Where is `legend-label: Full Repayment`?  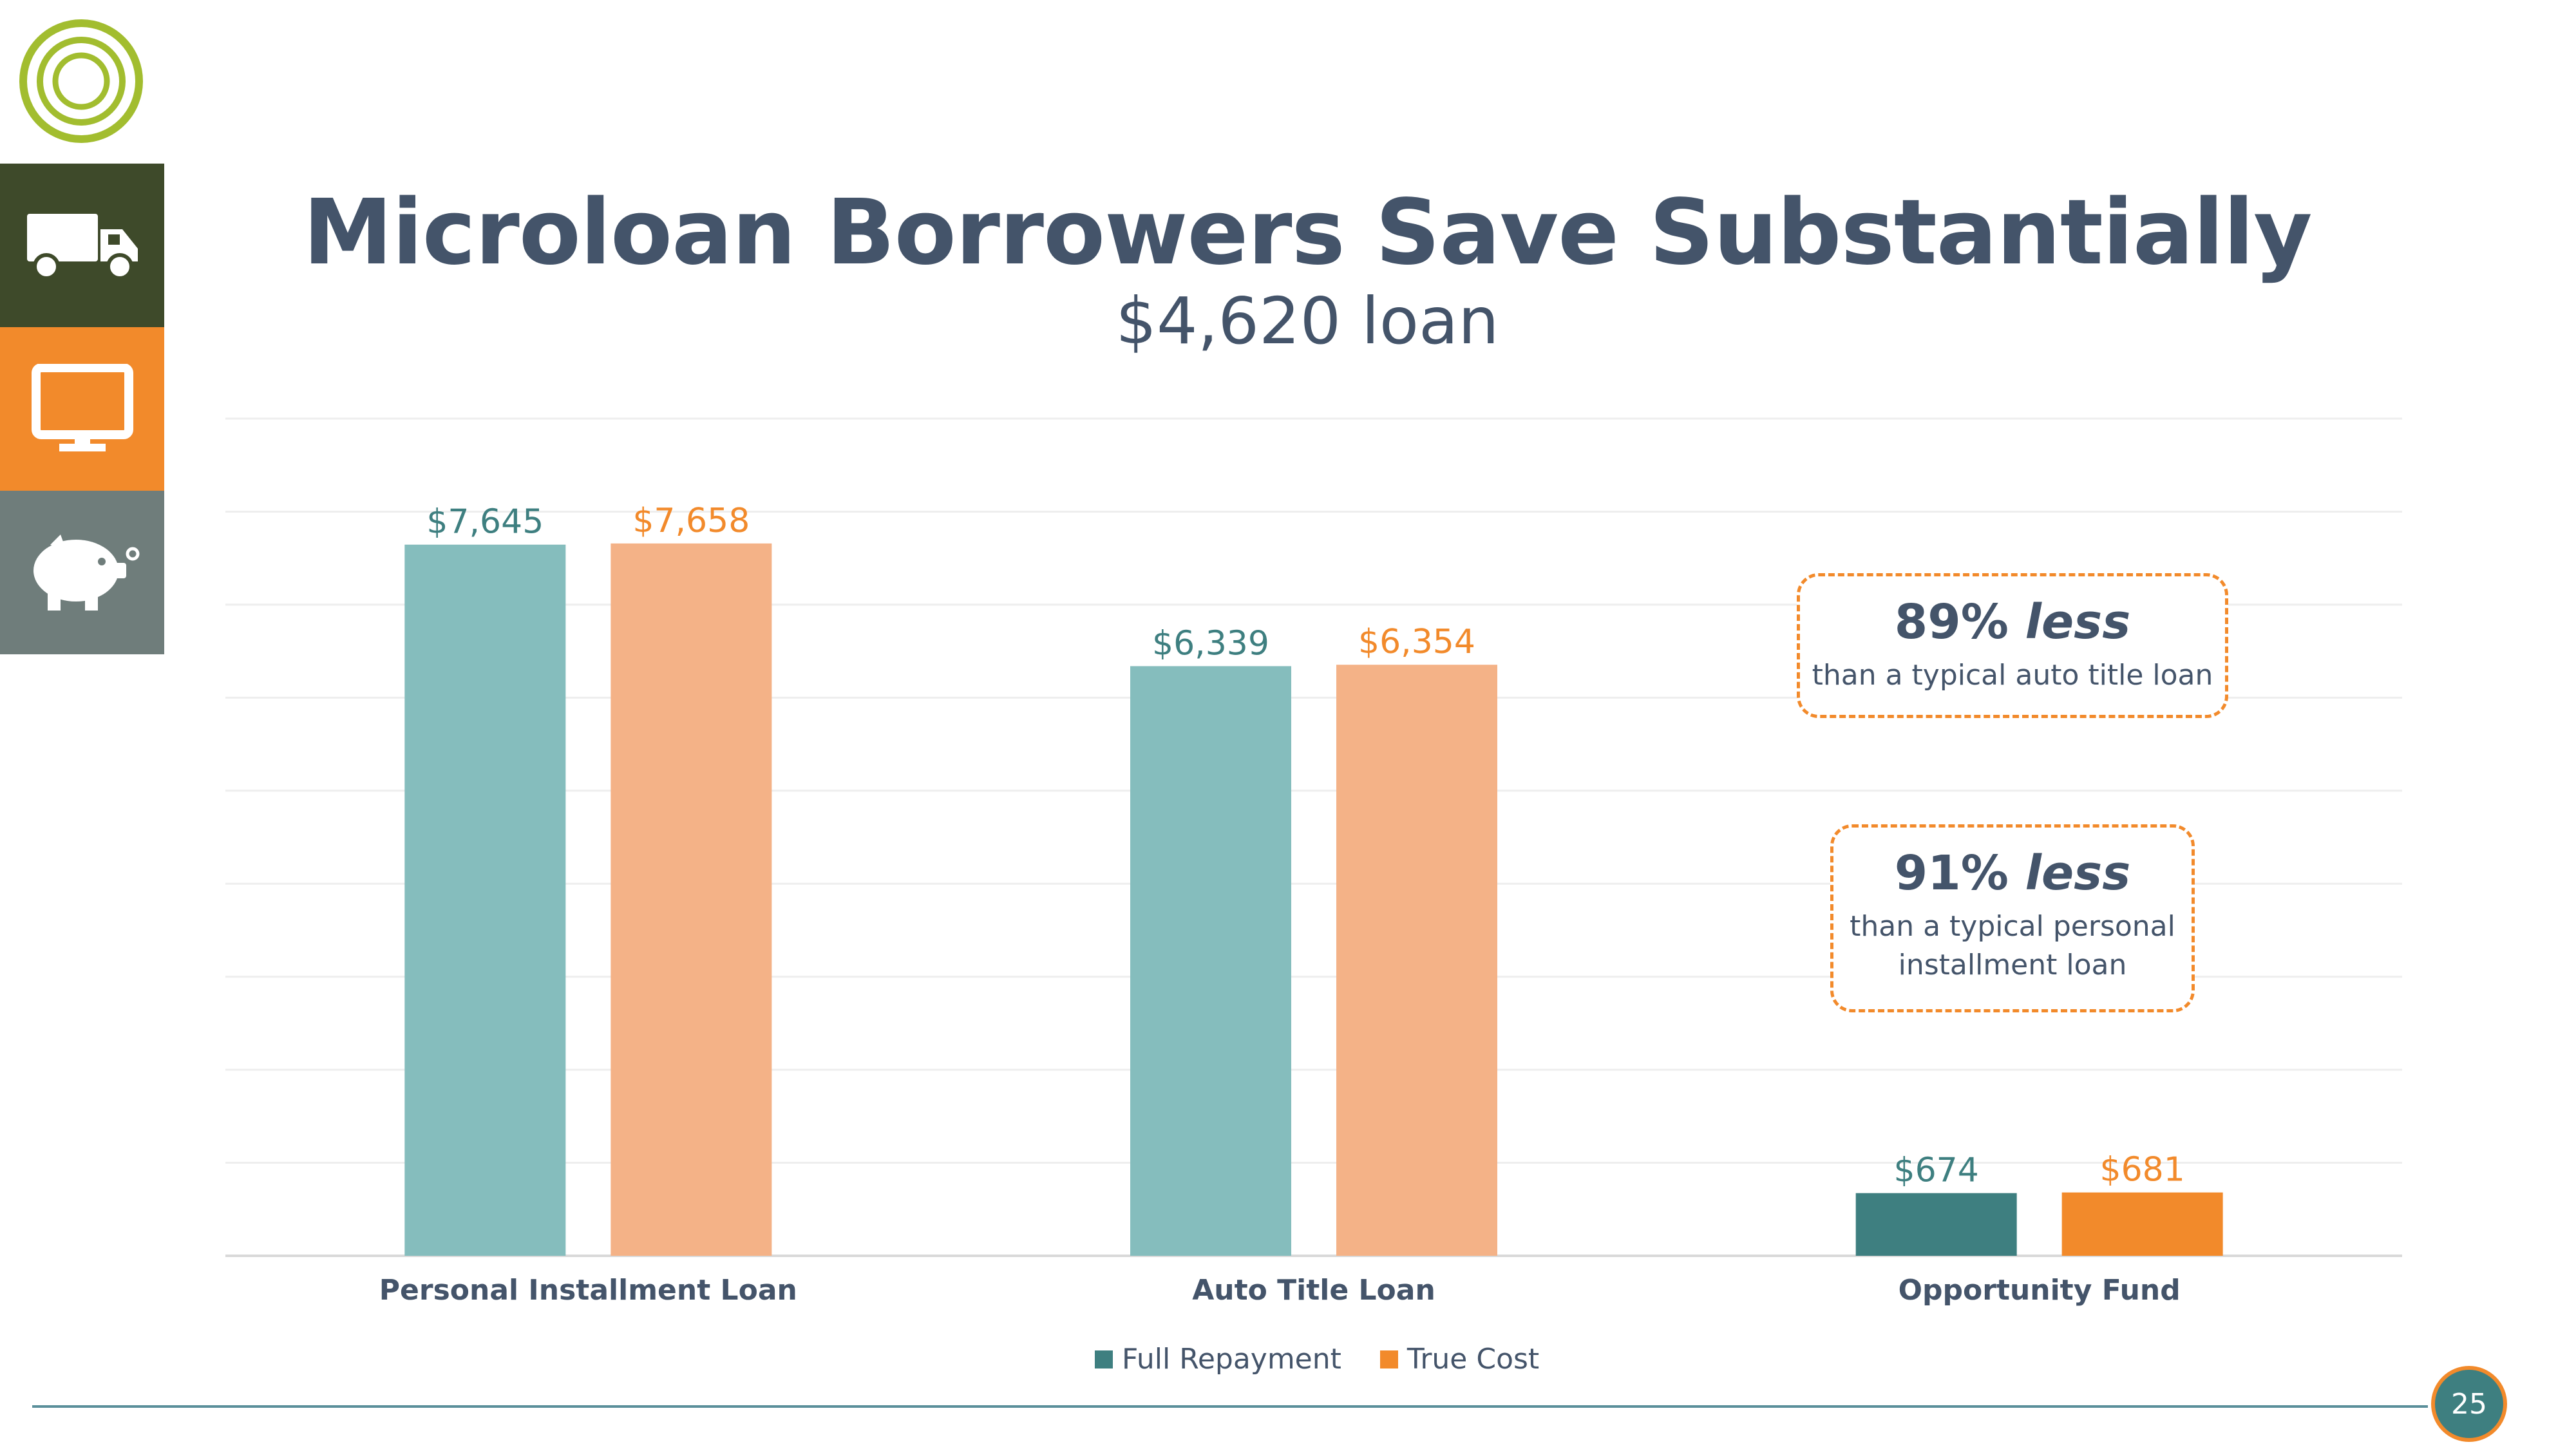
legend-label: Full Repayment is located at coordinates (1231, 1359).